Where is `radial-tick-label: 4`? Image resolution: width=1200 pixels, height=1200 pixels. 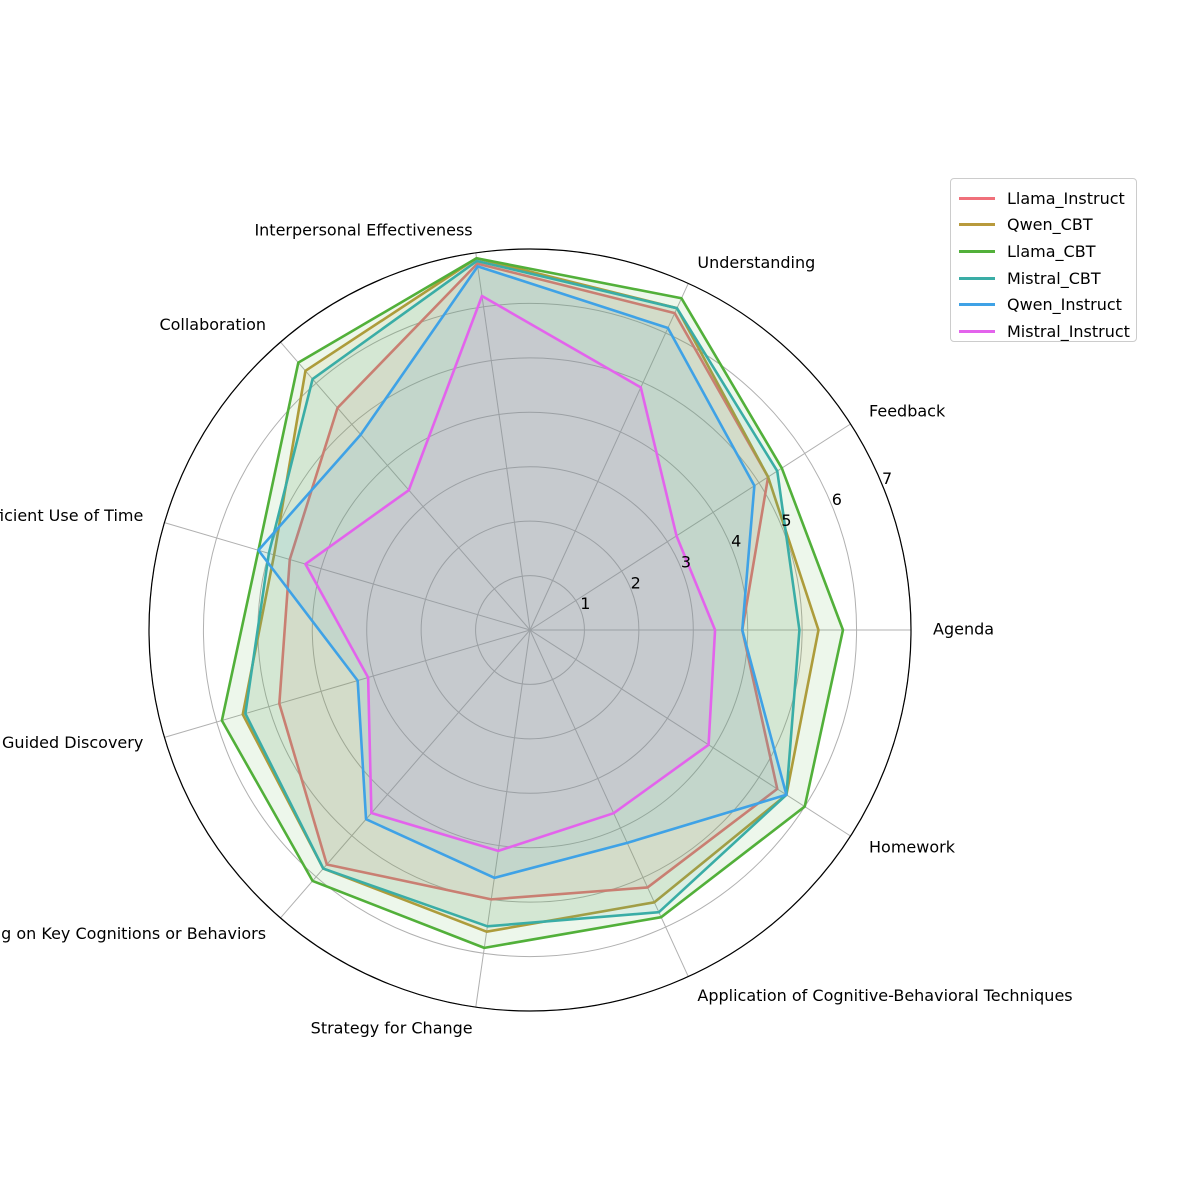 radial-tick-label: 4 is located at coordinates (736, 541).